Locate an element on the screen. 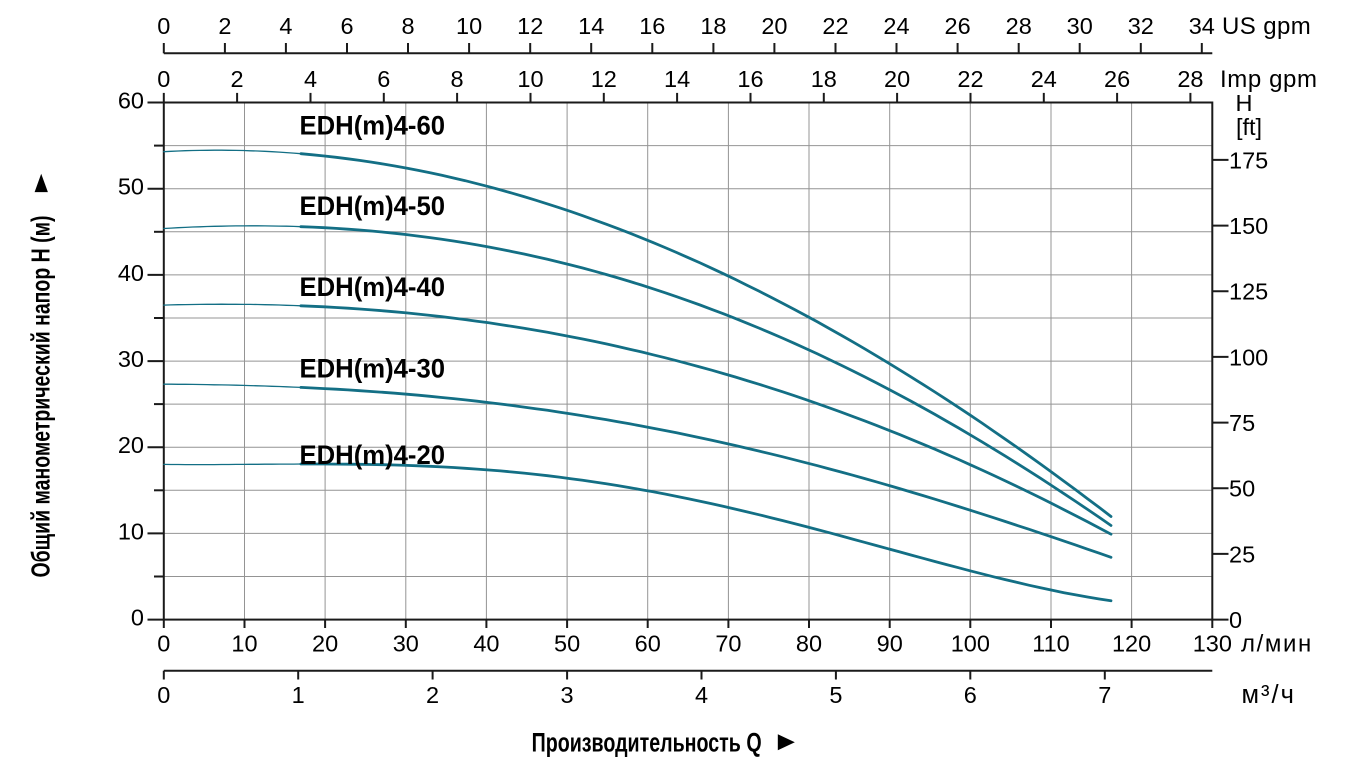 This screenshot has height=760, width=1366. svg-text: [ft] is located at coordinates (1249, 127).